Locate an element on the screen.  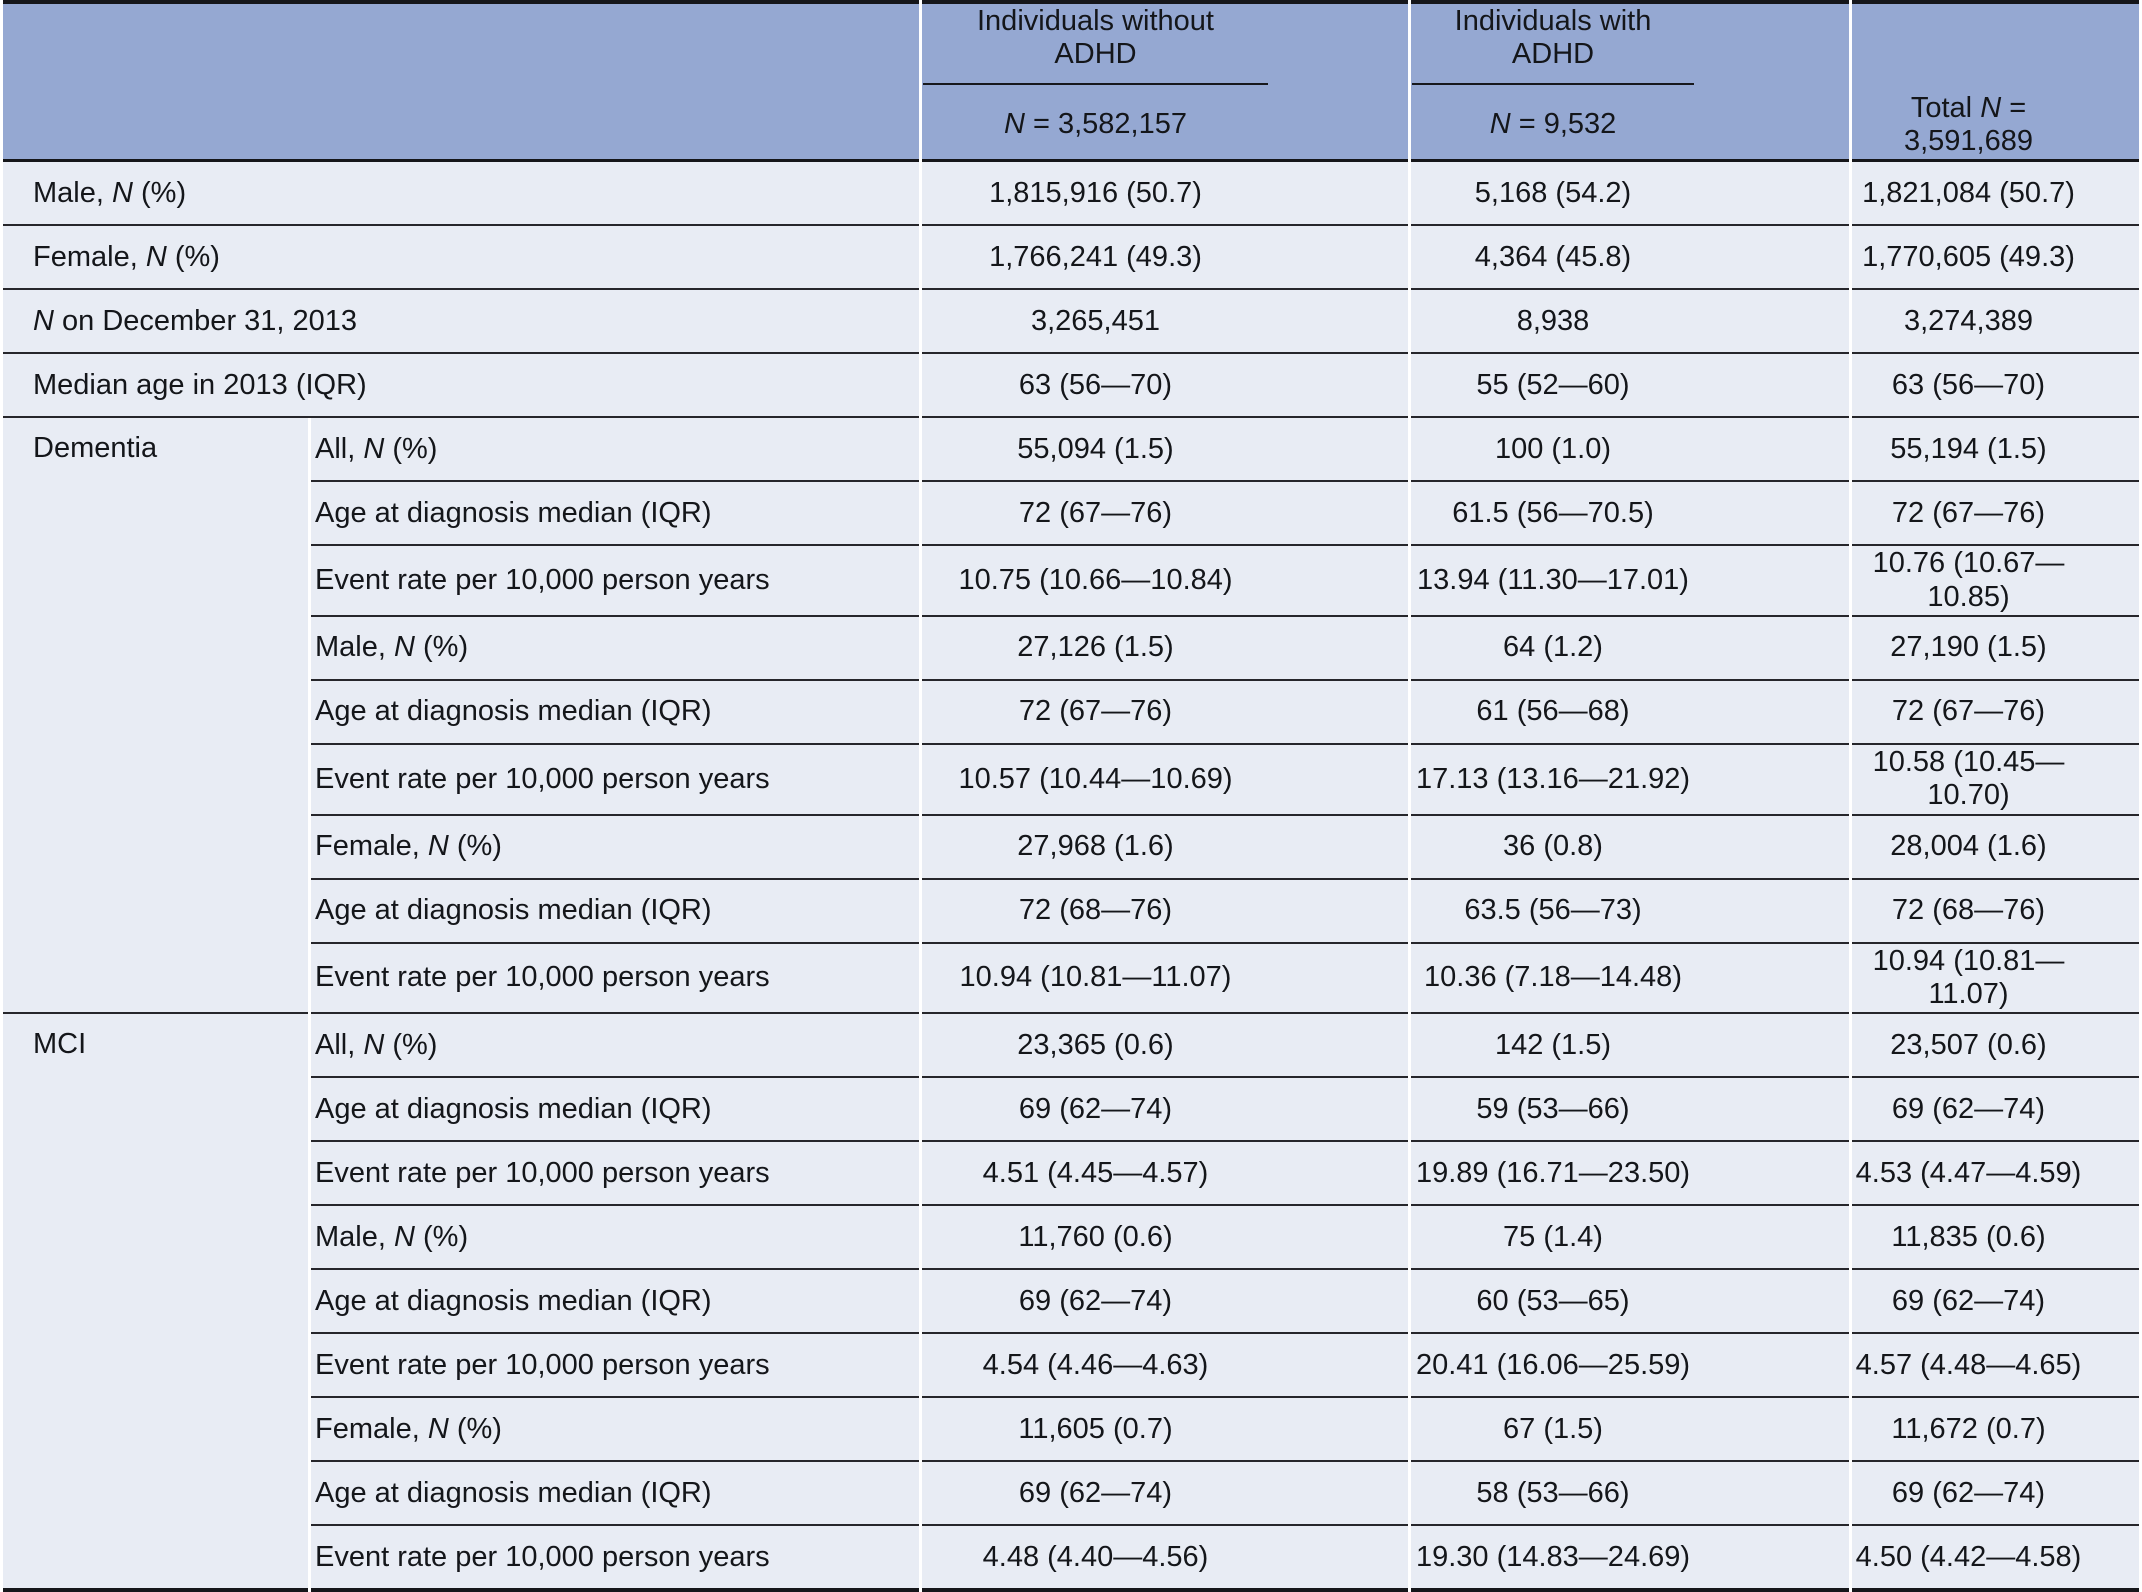
row-value-3: 23,507 (0.6) is located at coordinates (1995, 1046).